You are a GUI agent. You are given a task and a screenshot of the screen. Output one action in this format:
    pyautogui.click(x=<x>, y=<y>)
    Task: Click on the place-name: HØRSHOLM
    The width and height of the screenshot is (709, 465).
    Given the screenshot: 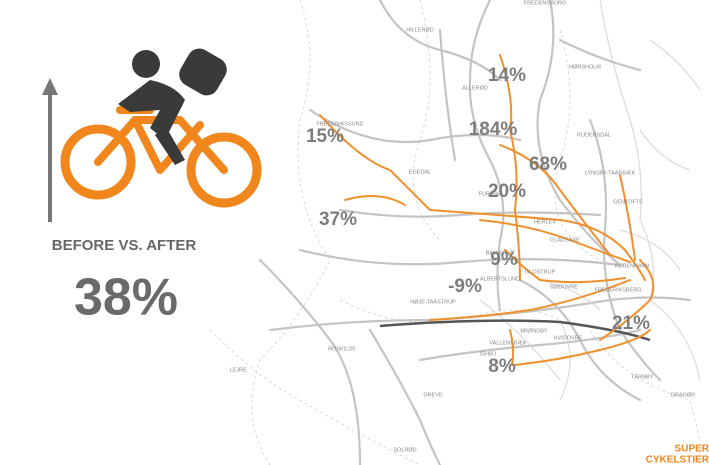 What is the action you would take?
    pyautogui.click(x=585, y=67)
    